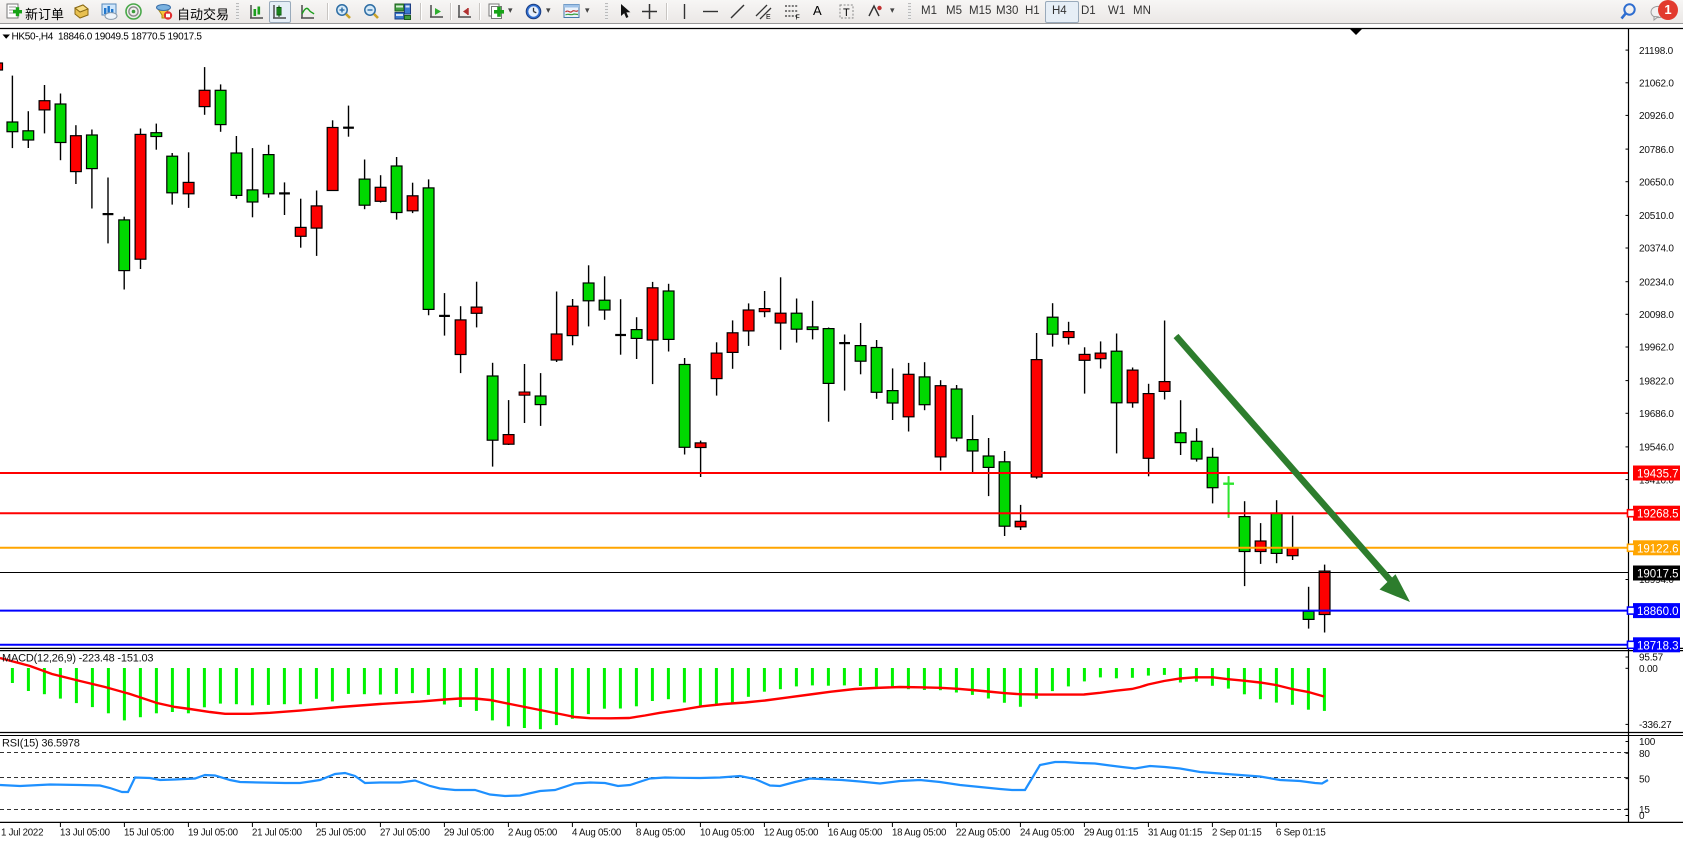 This screenshot has height=842, width=1683. Describe the element at coordinates (1658, 515) in the screenshot. I see `svg-text: 19268.5` at that location.